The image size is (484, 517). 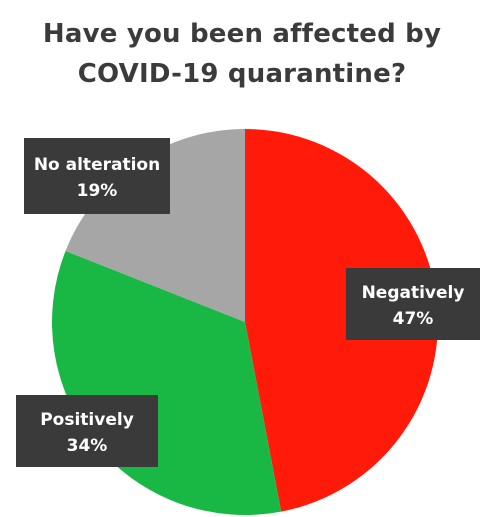 I want to click on data-label-category: Positively, so click(x=87, y=420).